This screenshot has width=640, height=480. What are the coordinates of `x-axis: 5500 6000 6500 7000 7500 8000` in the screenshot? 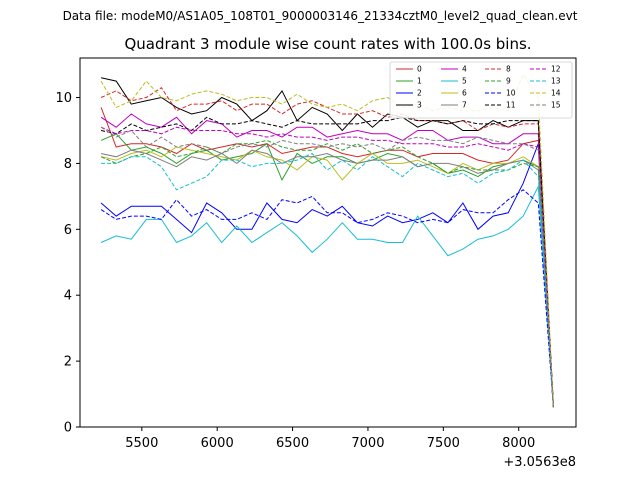 It's located at (330, 439).